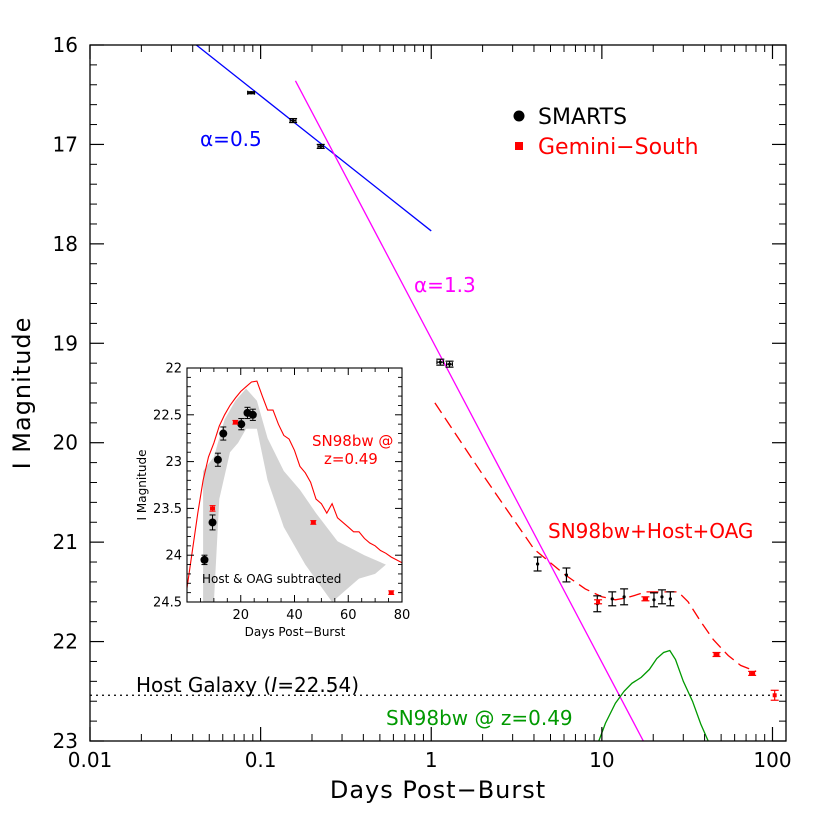  I want to click on y-tick-label: 18, so click(65, 244).